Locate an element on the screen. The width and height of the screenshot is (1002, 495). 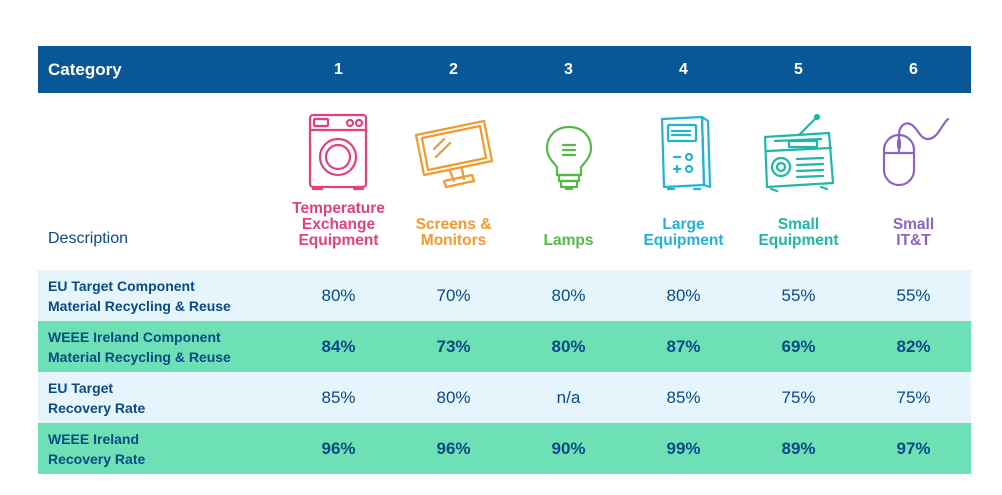
category-label-5: Small Equipment is located at coordinates (798, 232).